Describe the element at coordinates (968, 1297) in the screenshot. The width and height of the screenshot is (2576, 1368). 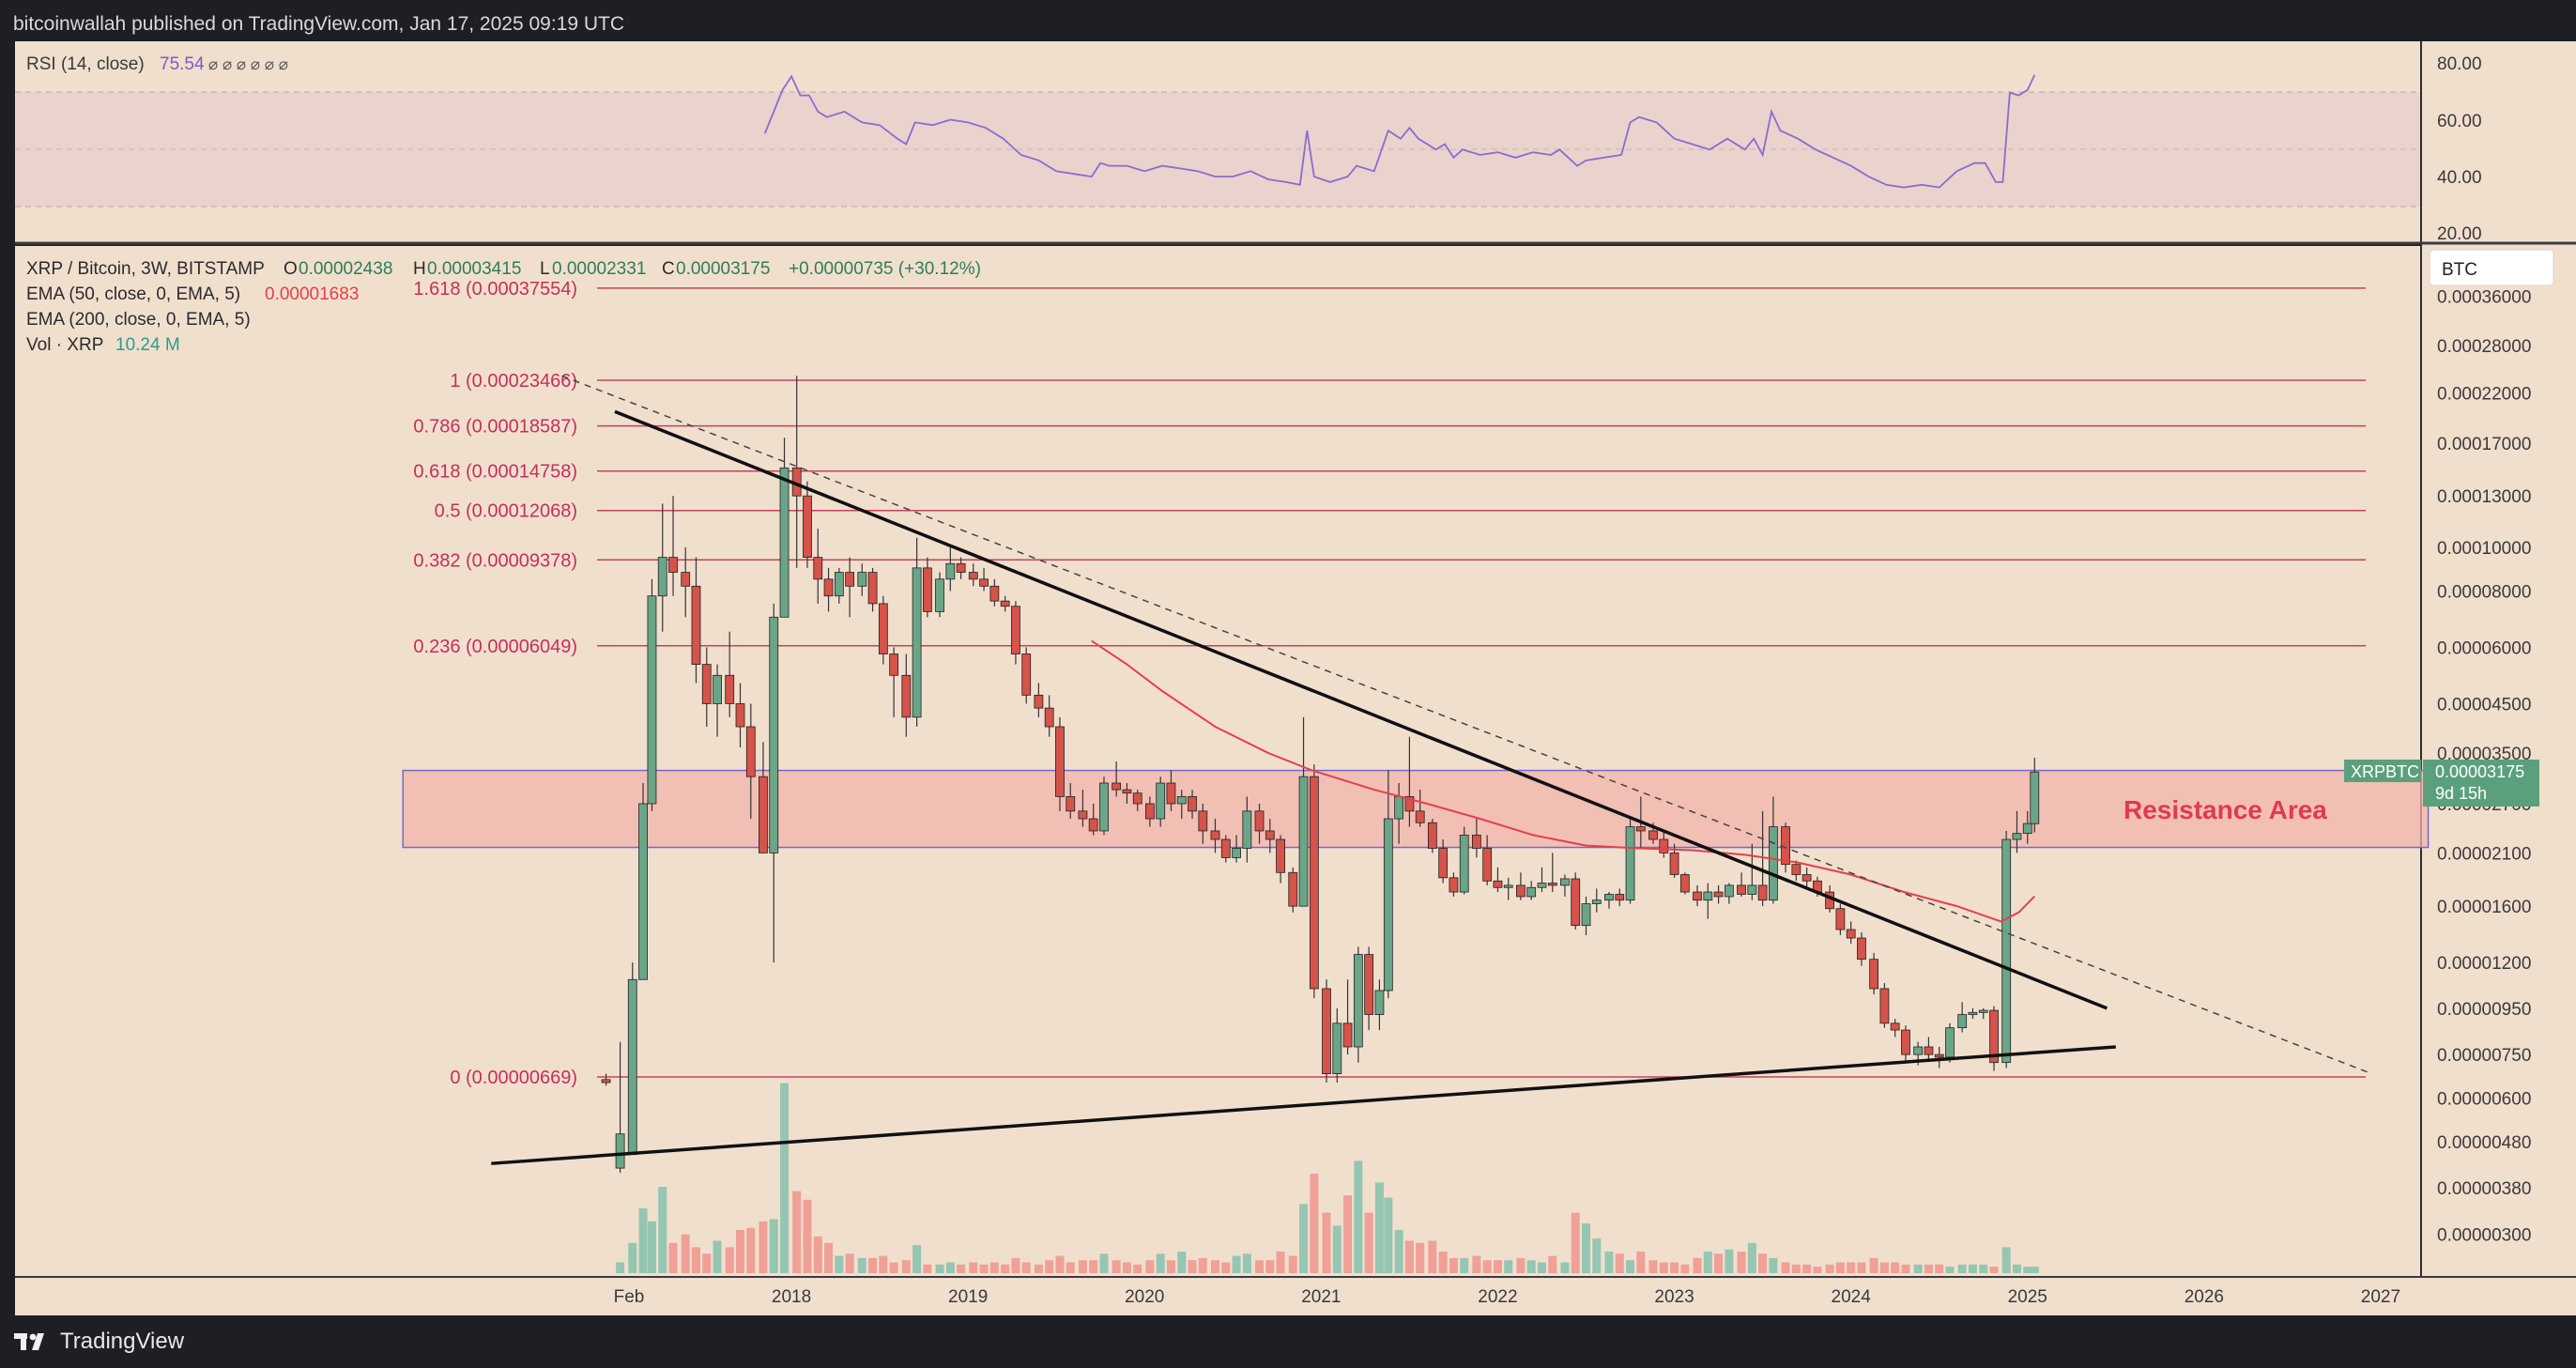
I see `time-tick-label: 2019` at that location.